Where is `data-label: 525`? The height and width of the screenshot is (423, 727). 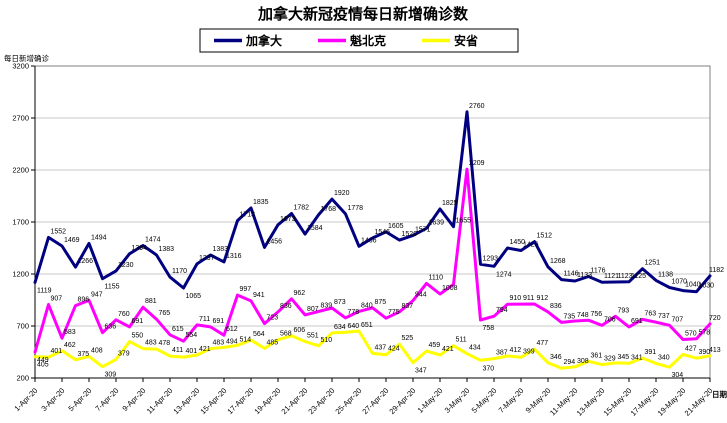 data-label: 525 is located at coordinates (408, 338).